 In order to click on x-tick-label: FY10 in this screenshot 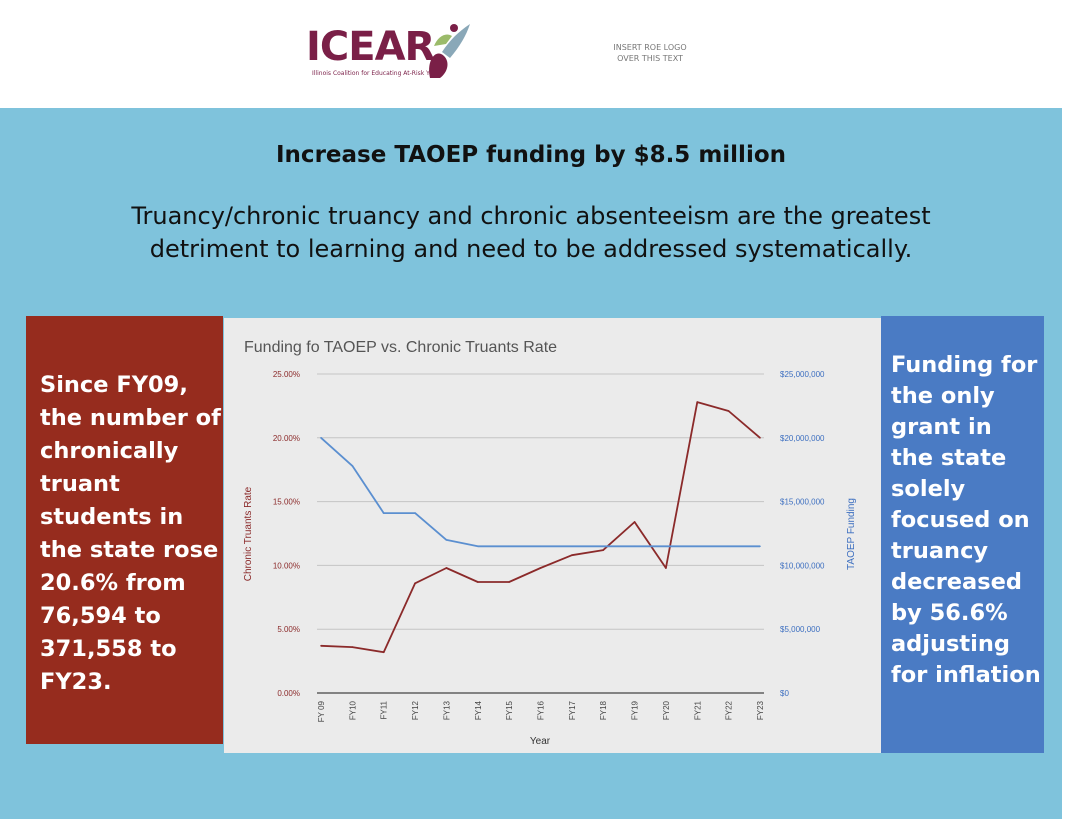, I will do `click(352, 710)`.